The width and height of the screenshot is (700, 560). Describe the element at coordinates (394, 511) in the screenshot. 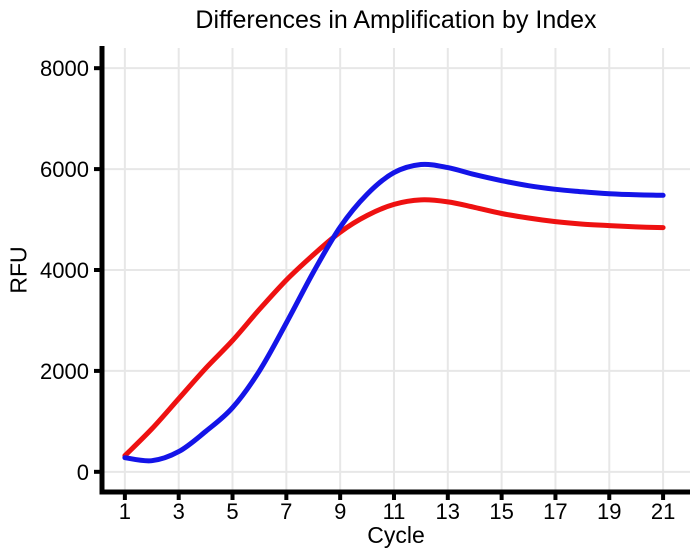

I see `x-tick-label: 11` at that location.